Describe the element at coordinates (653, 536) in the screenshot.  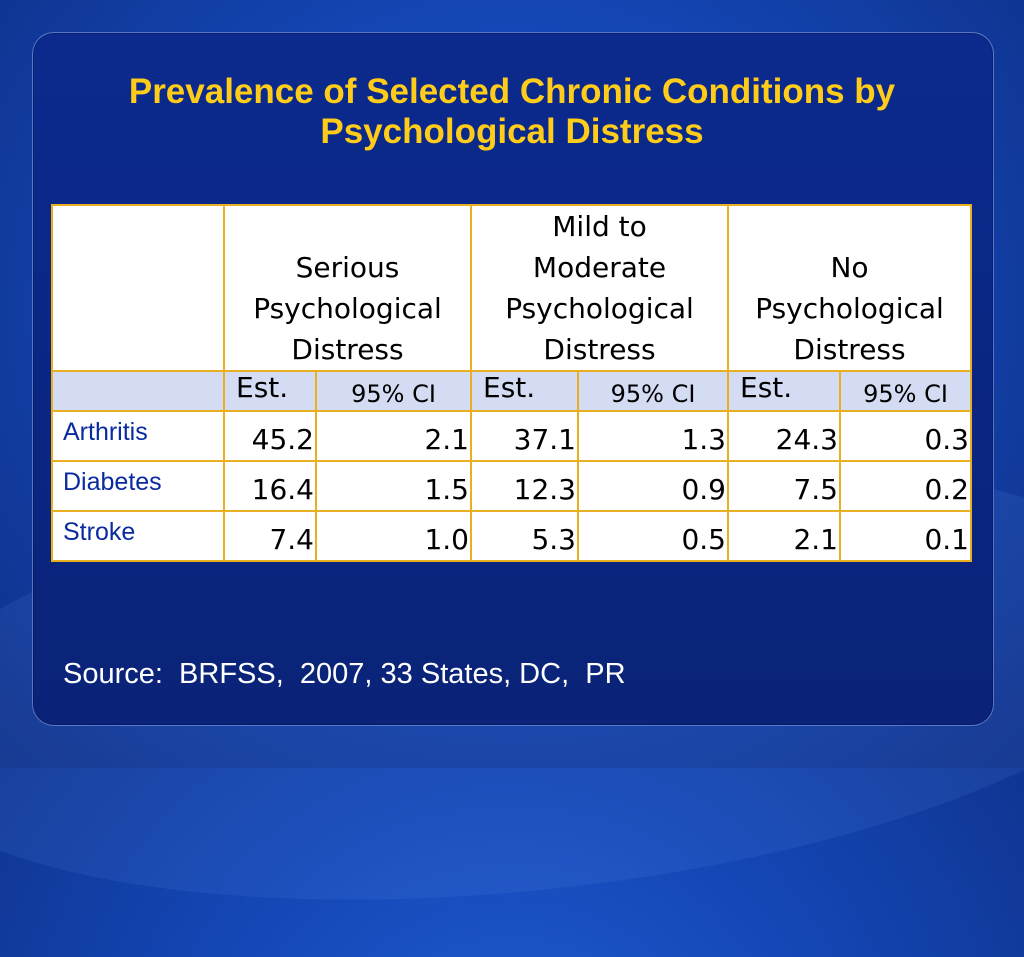
I see `cell-value: 0.5` at that location.